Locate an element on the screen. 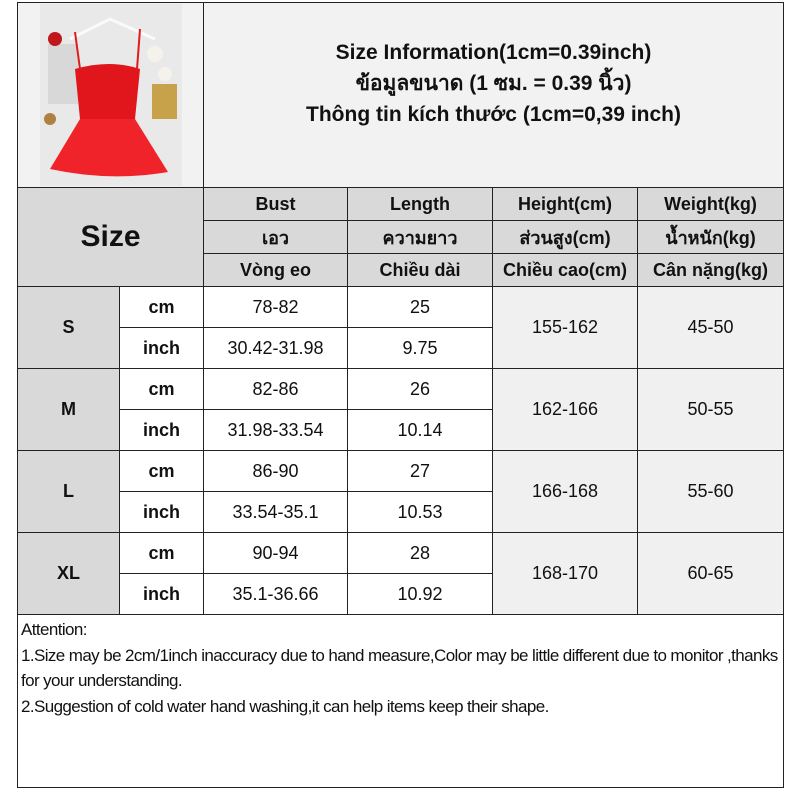 The height and width of the screenshot is (800, 800). table-row: inch 30.42-31.98 9.75 is located at coordinates (401, 348).